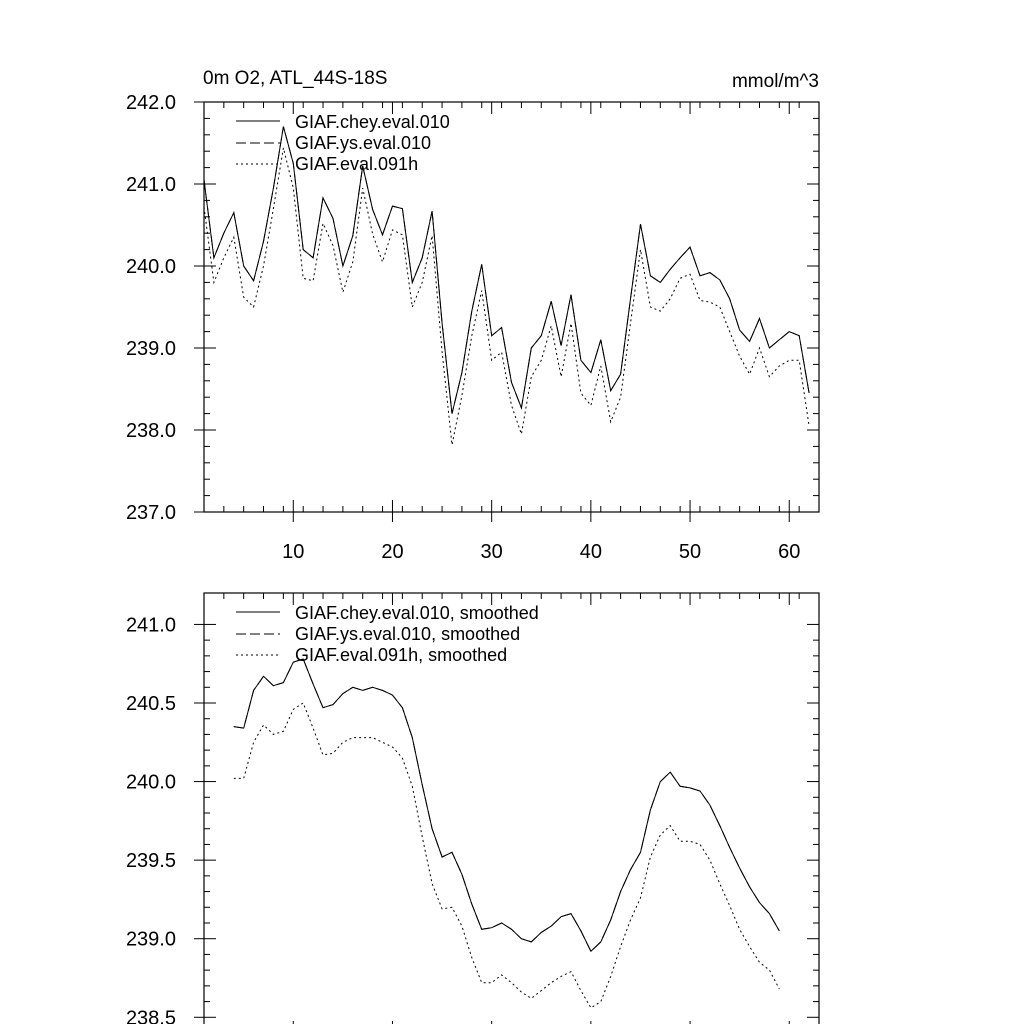  I want to click on top-xtick-label: 50, so click(690, 552).